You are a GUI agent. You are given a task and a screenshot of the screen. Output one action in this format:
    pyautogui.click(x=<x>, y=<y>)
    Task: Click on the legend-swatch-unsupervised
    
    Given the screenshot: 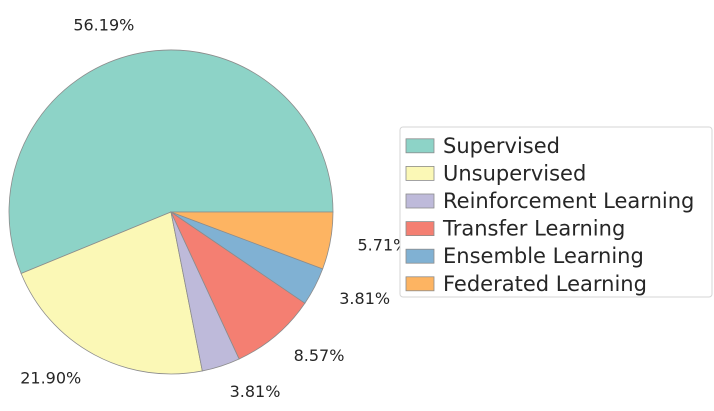 What is the action you would take?
    pyautogui.click(x=420, y=173)
    